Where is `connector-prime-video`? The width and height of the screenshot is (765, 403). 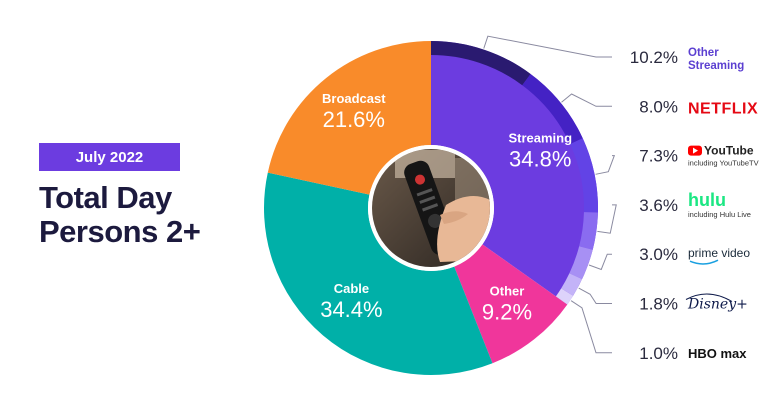
connector-prime-video is located at coordinates (600, 262).